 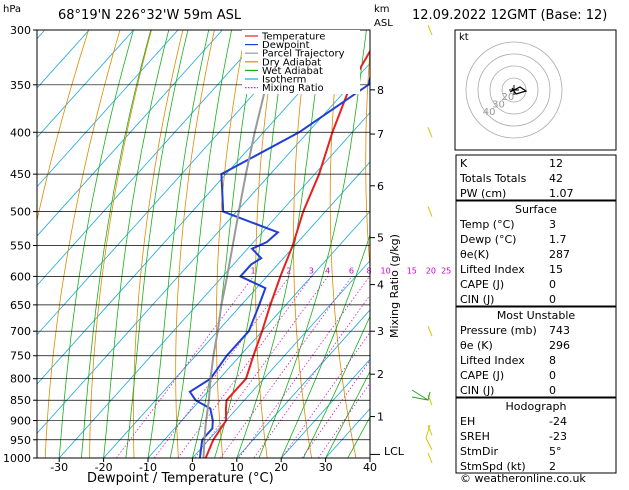 What do you see at coordinates (498, 330) in the screenshot?
I see `index-label: Pressure (mb)` at bounding box center [498, 330].